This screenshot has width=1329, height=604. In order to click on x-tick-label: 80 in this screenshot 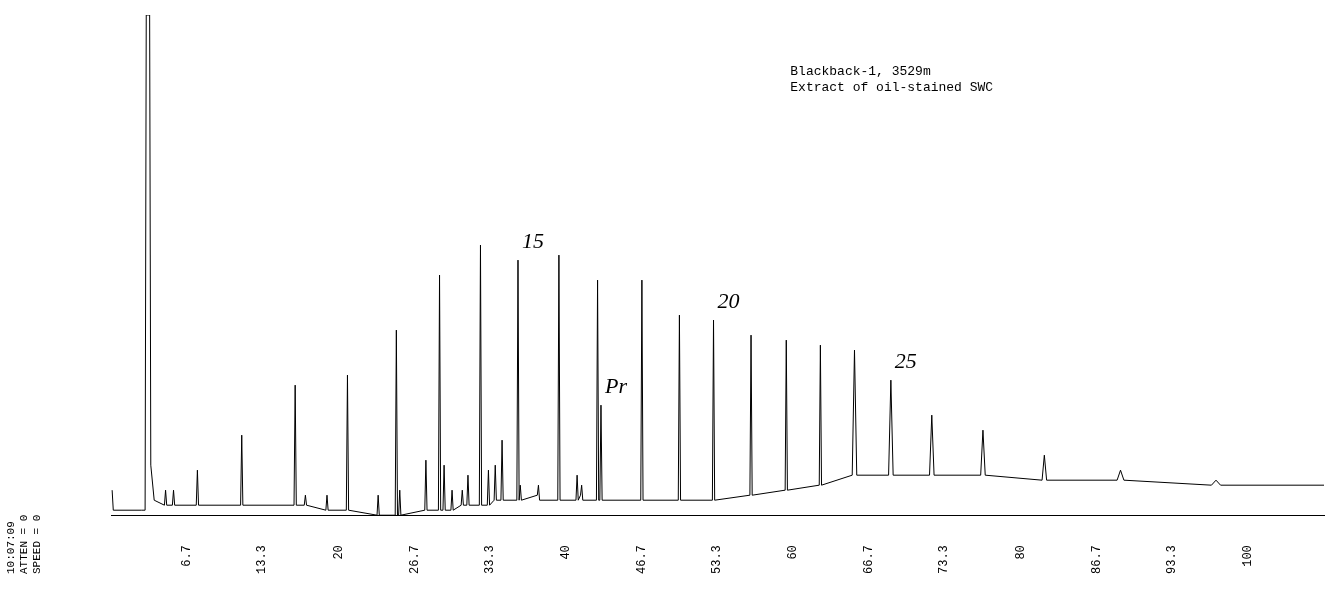, I will do `click(1020, 552)`.